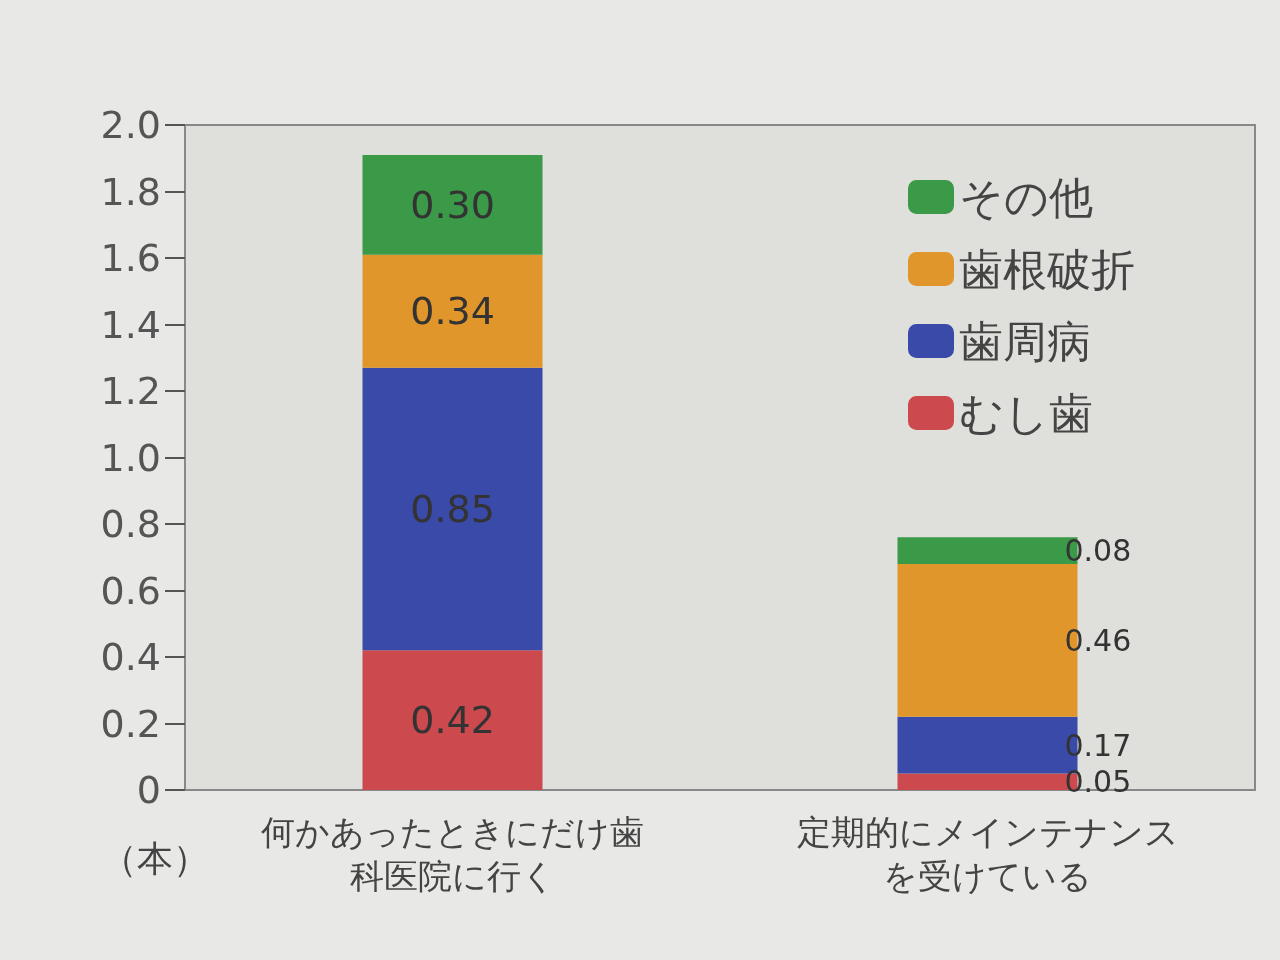 The height and width of the screenshot is (960, 1280). Describe the element at coordinates (130, 723) in the screenshot. I see `y-tick-label: 0.2` at that location.